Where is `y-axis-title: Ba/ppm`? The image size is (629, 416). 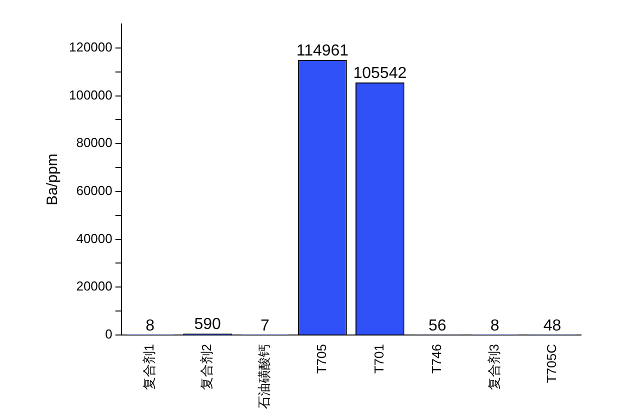 y-axis-title: Ba/ppm is located at coordinates (53, 180).